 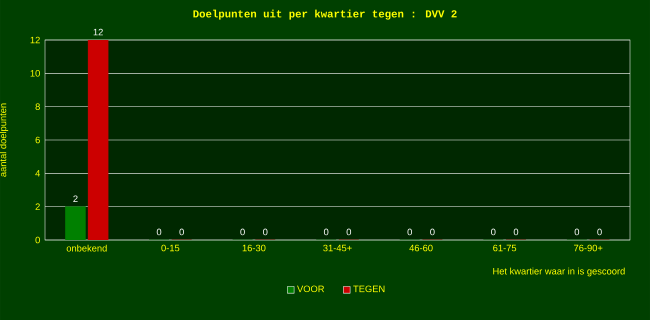 What do you see at coordinates (254, 248) in the screenshot?
I see `x-tick-label: 16-30` at bounding box center [254, 248].